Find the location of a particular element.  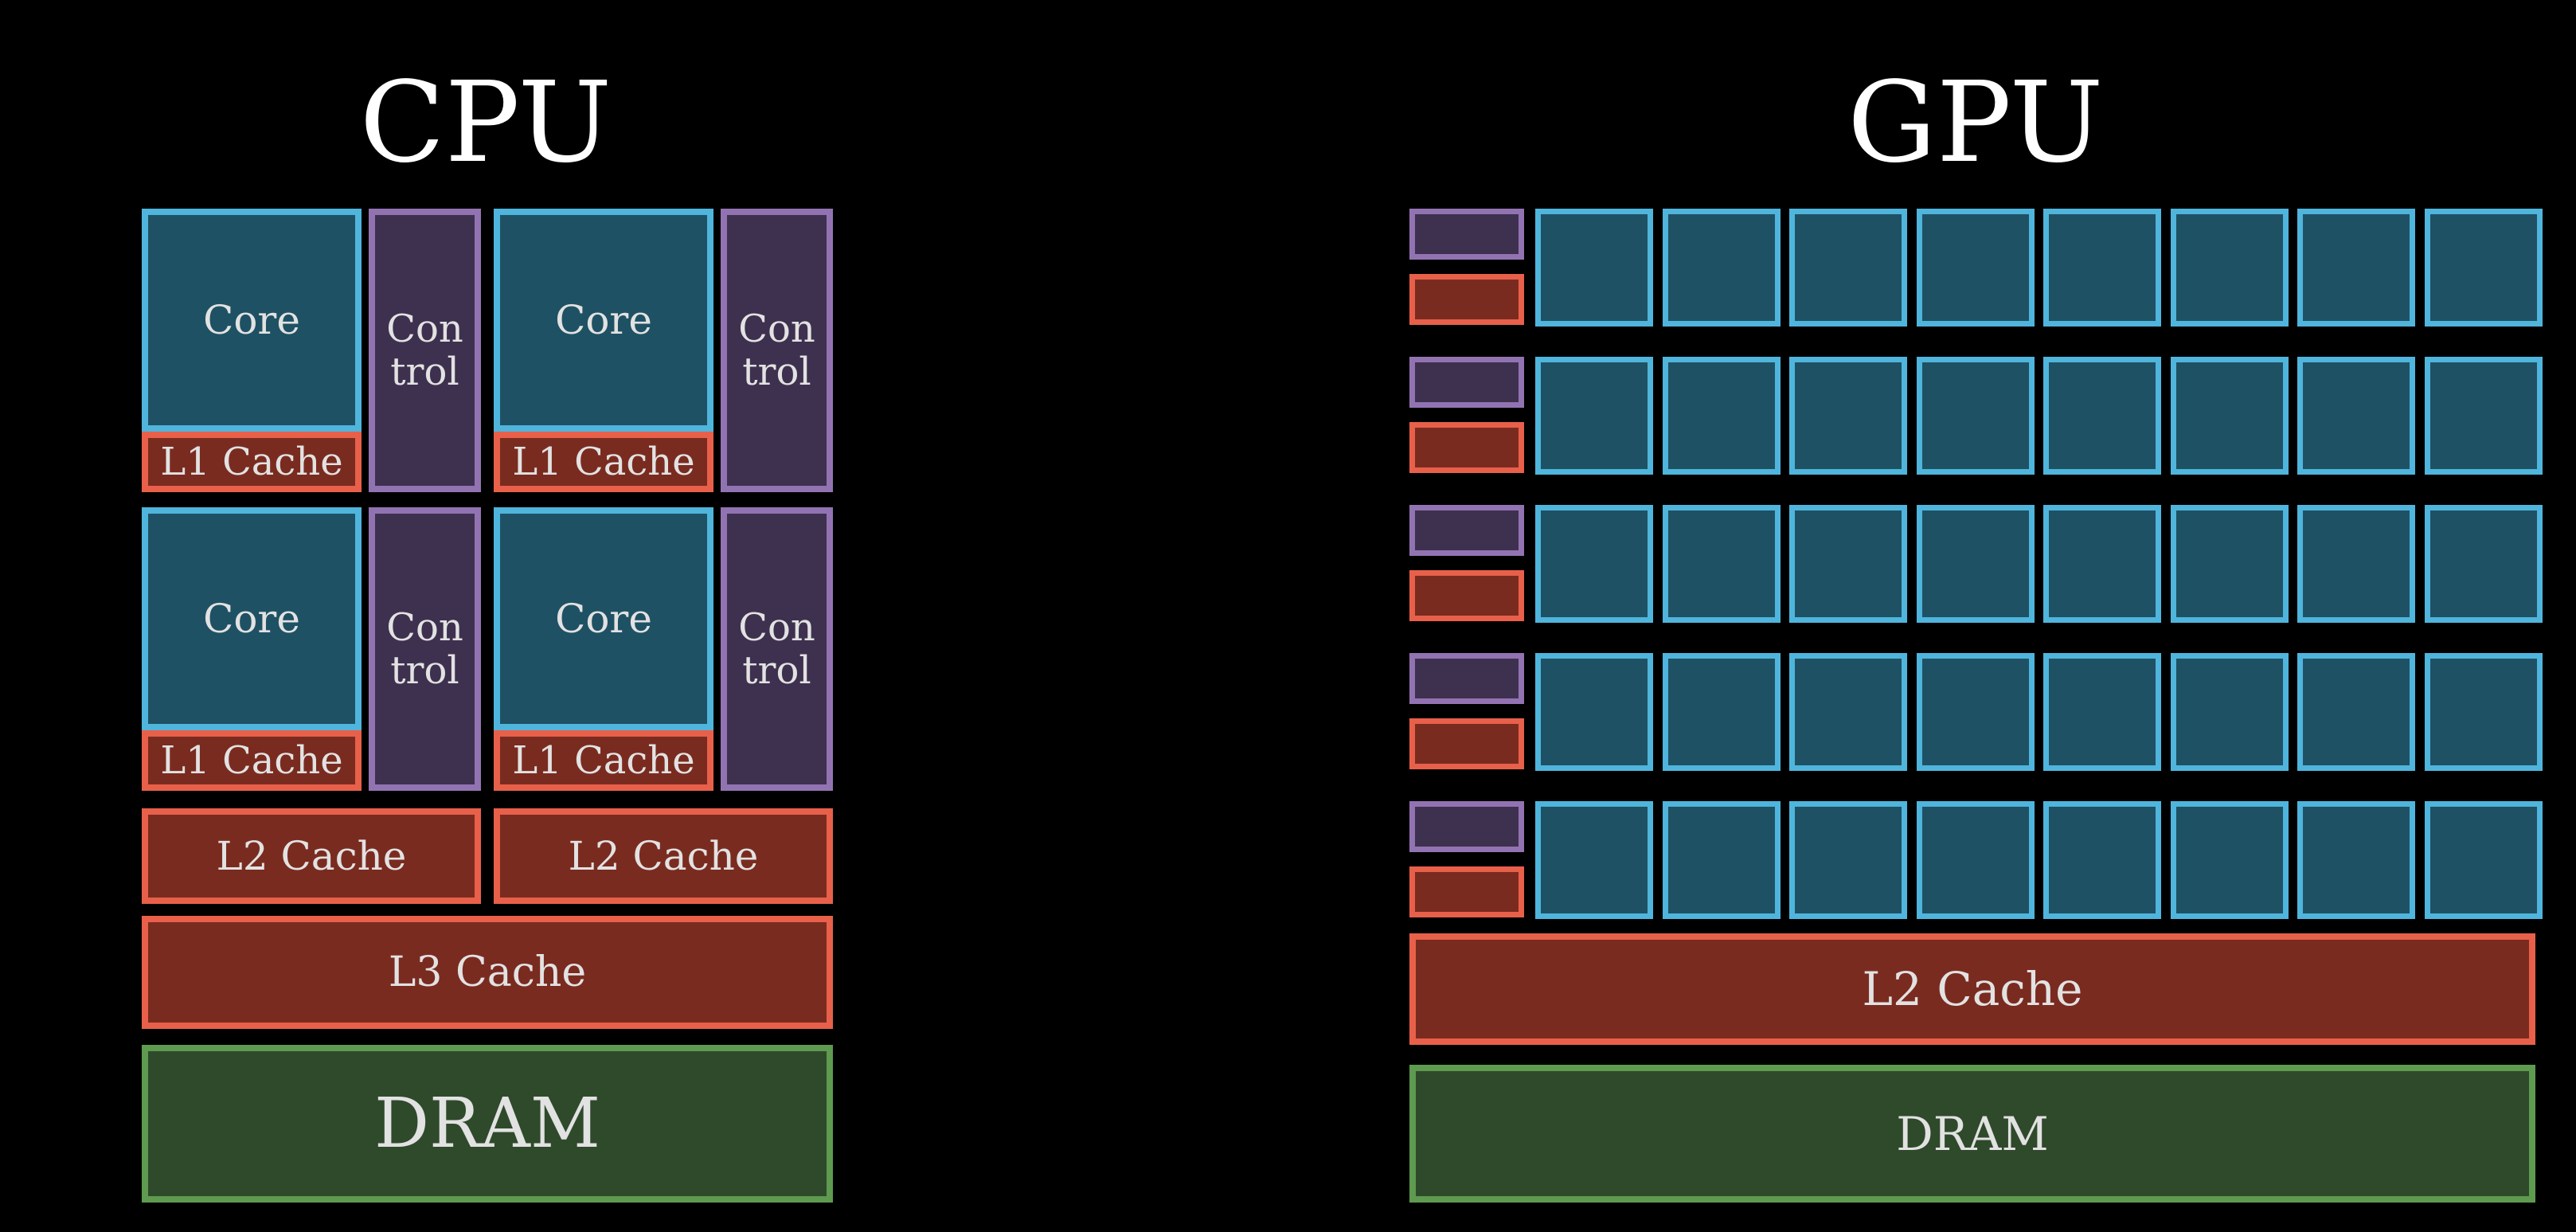

cpu-l2-cache-left: L2 Cache is located at coordinates (311, 856).